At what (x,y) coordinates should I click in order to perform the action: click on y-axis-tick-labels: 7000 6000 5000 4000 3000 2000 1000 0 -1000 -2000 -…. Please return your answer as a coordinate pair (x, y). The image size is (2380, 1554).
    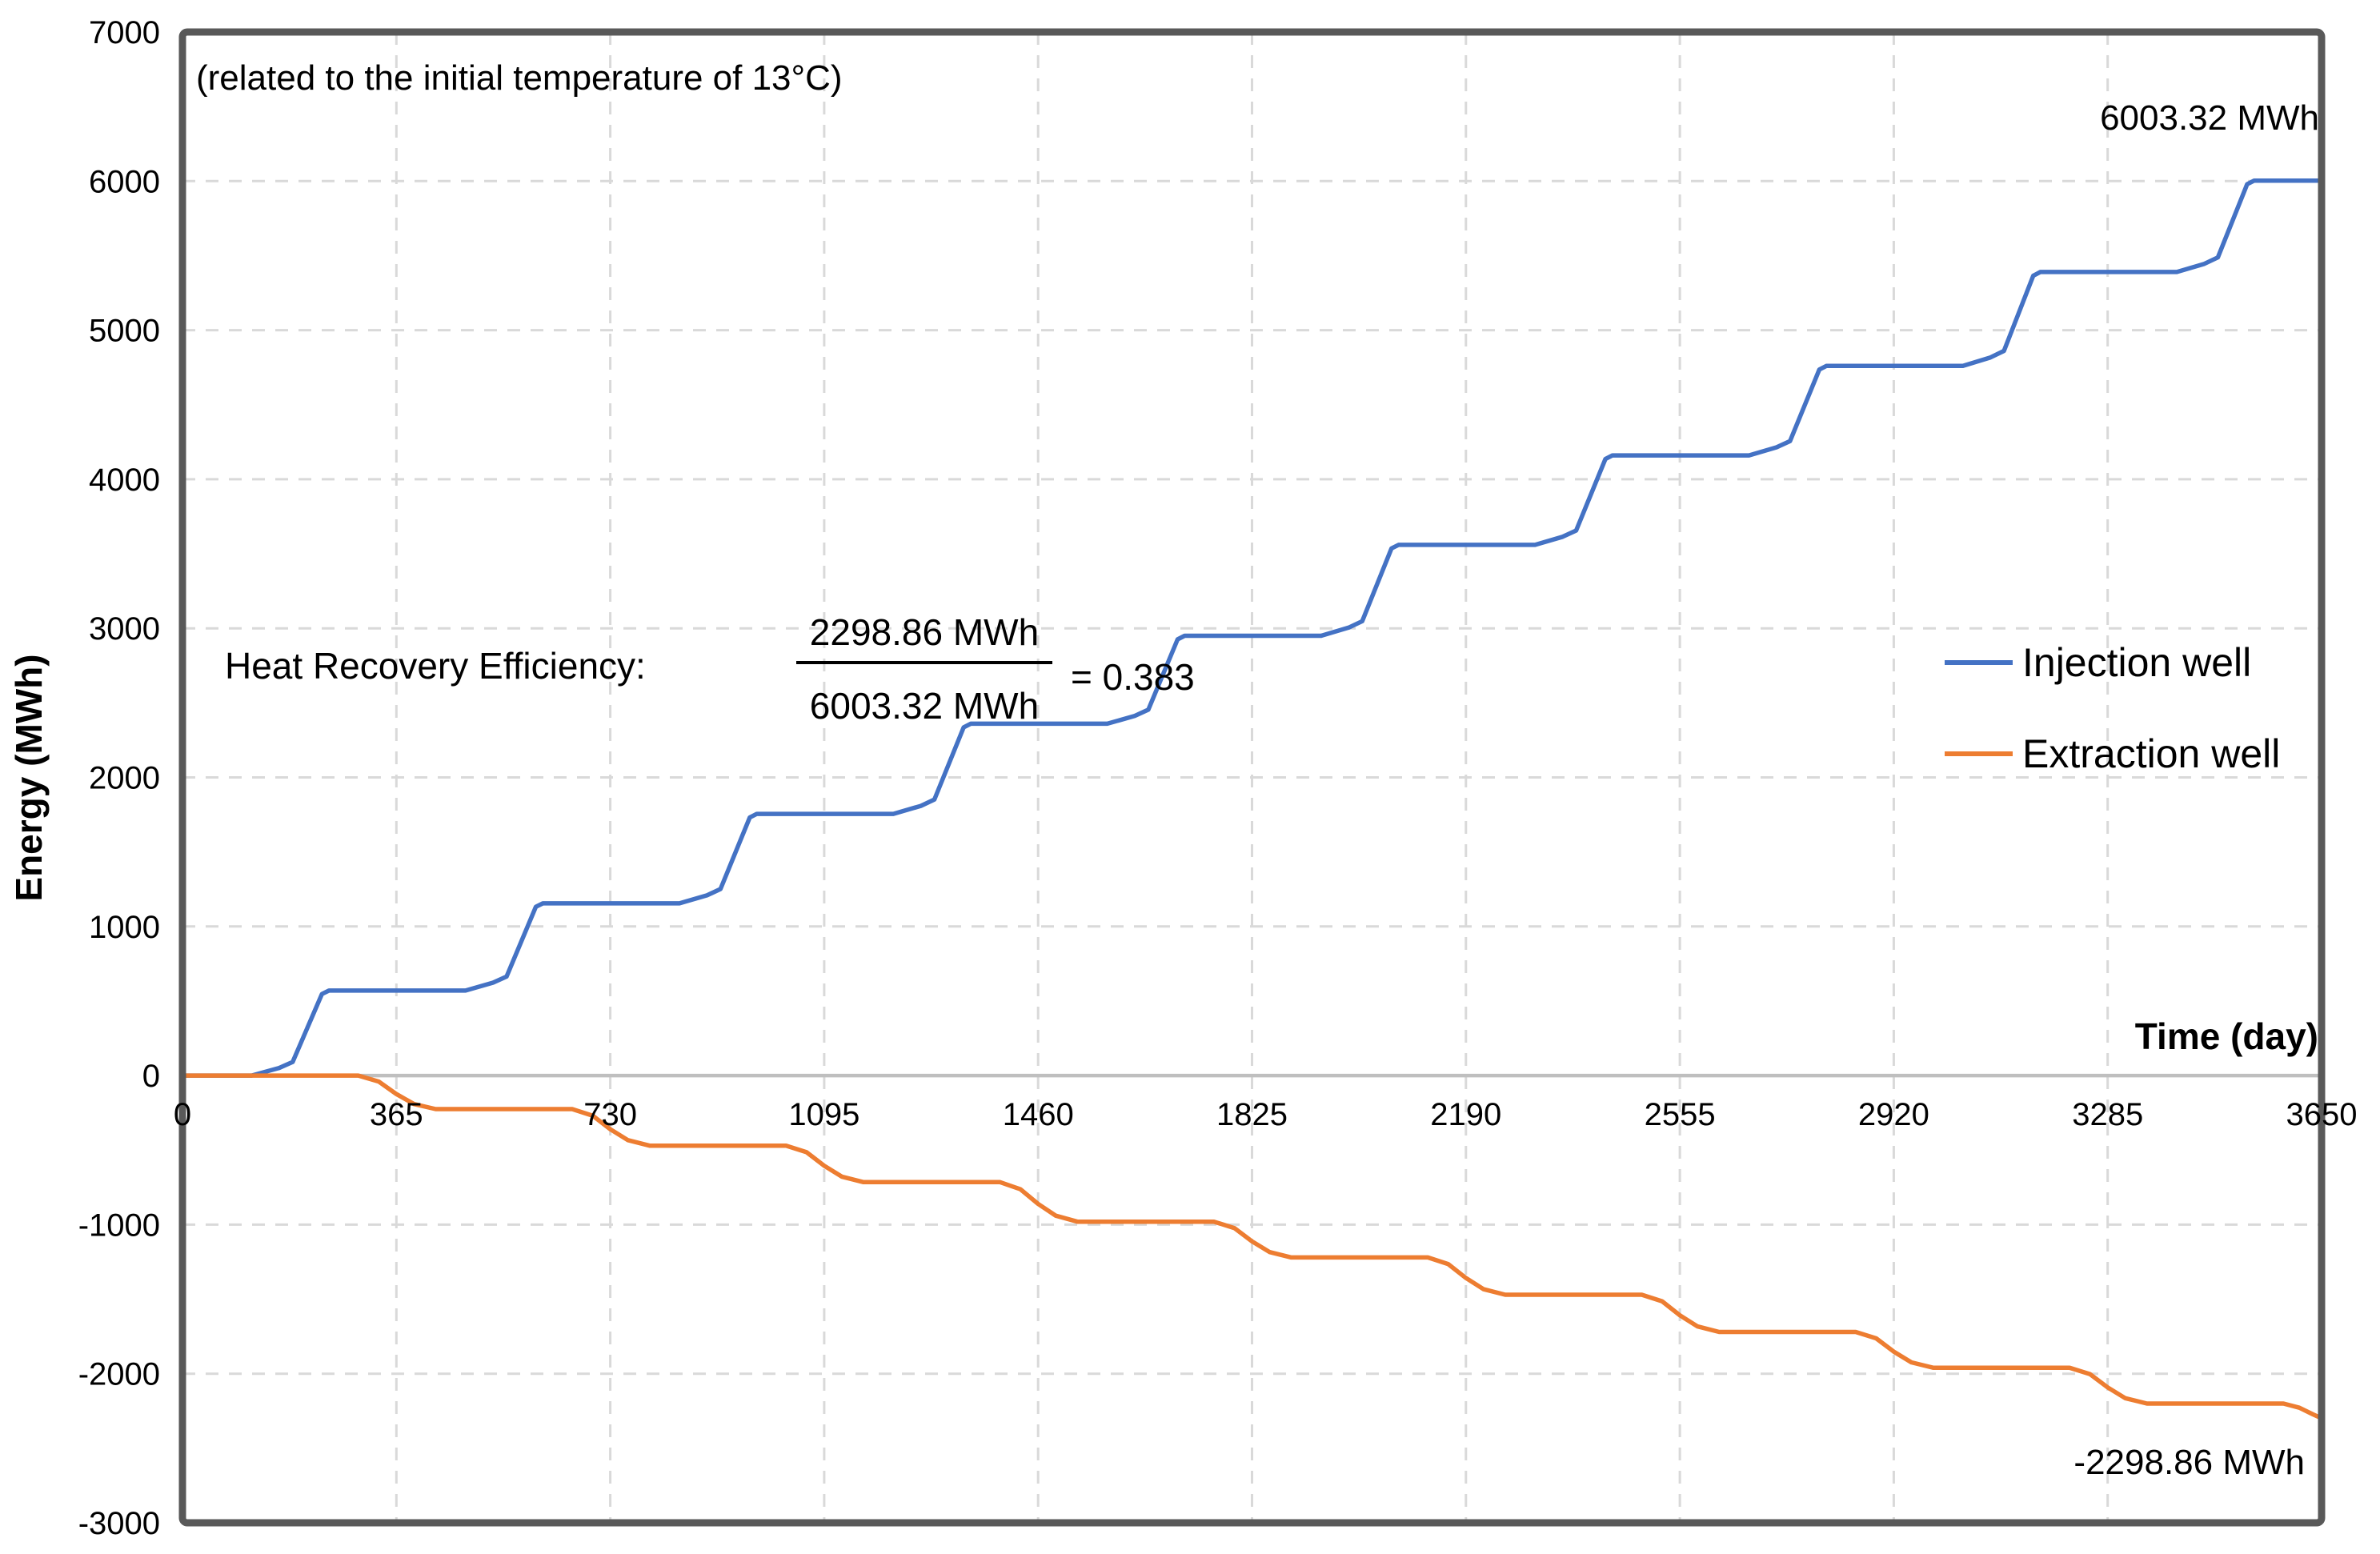
    Looking at the image, I should click on (119, 778).